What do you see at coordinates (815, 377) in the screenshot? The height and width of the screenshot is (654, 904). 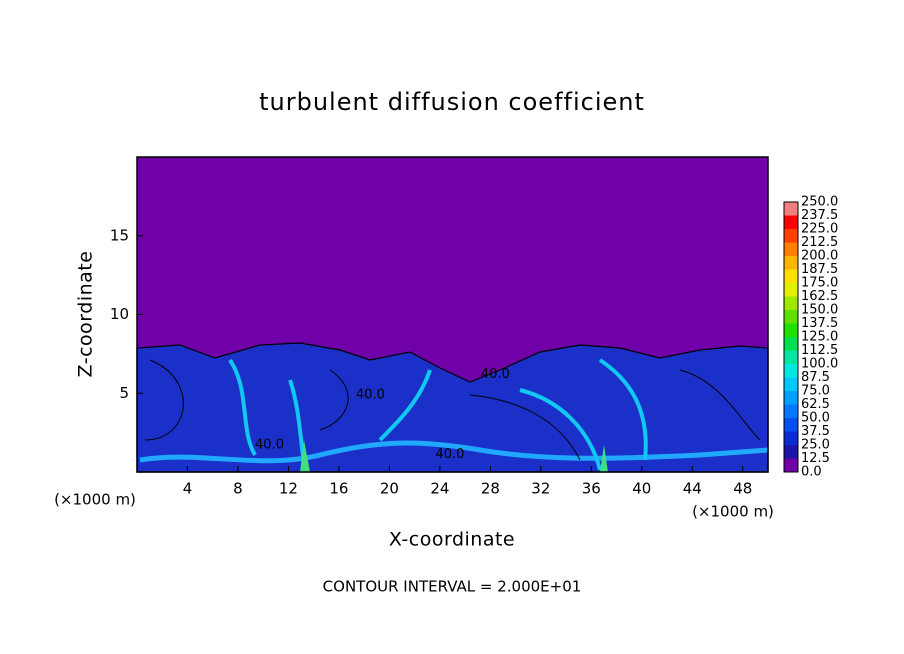 I see `colorbar-label: 87.5` at bounding box center [815, 377].